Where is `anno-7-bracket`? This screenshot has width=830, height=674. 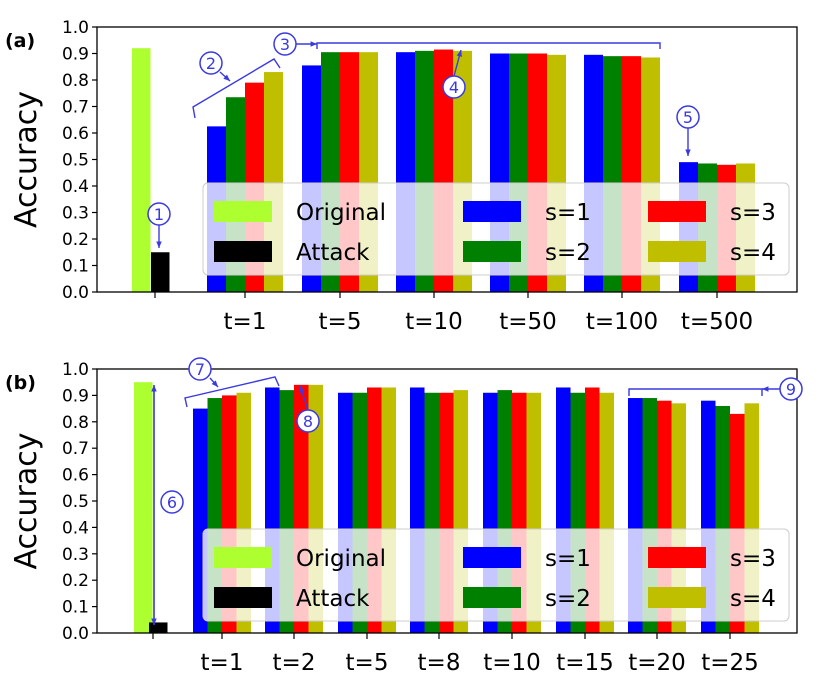
anno-7-bracket is located at coordinates (232, 392).